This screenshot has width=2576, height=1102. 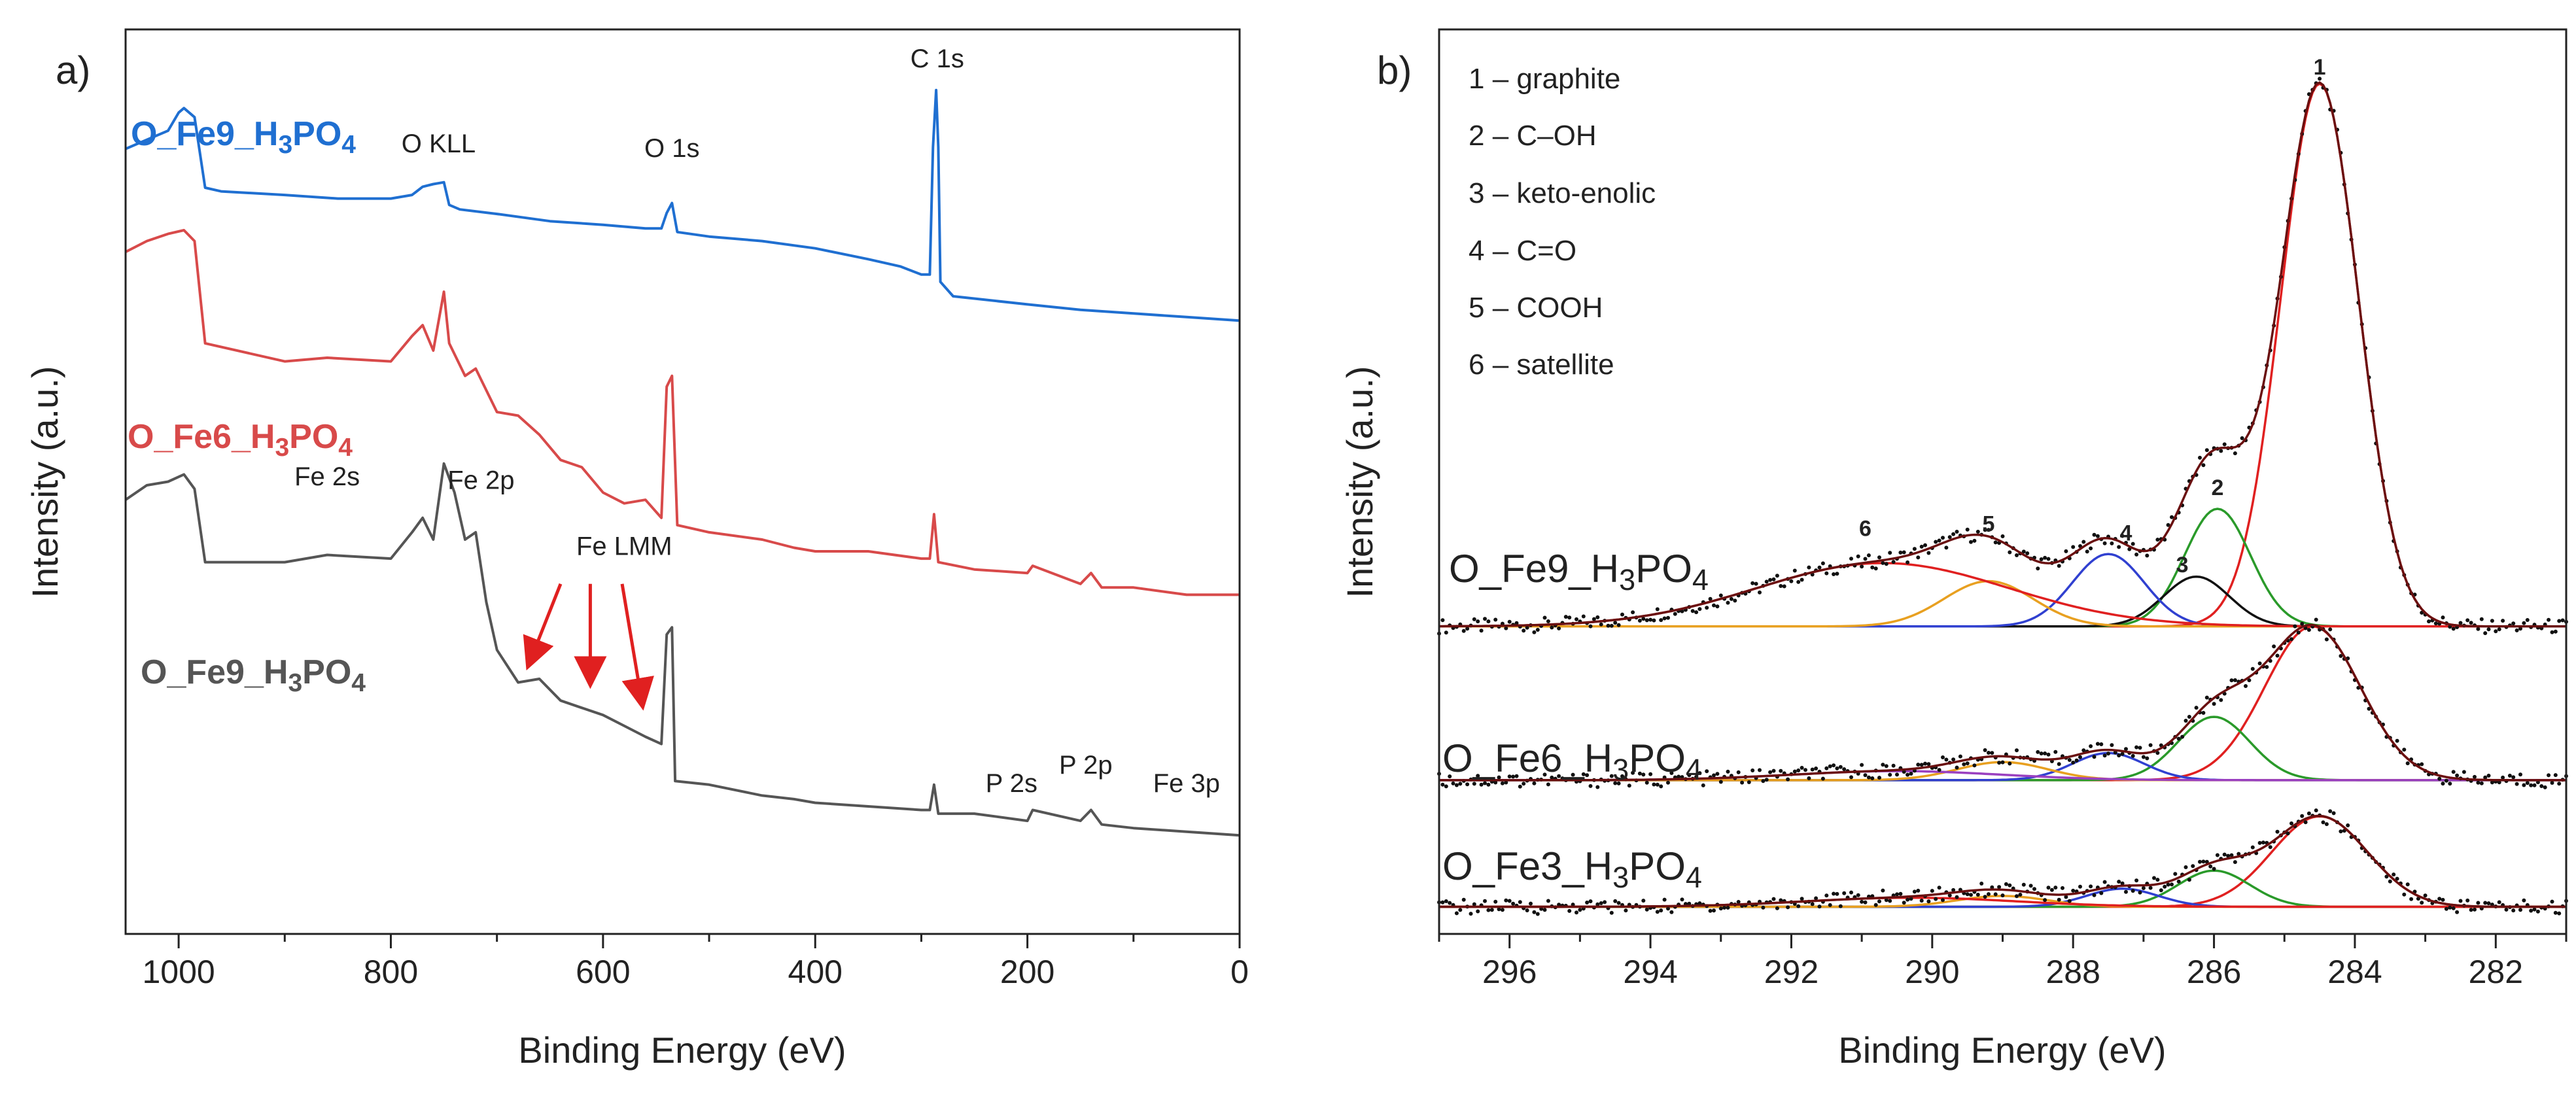 What do you see at coordinates (240, 440) in the screenshot?
I see `series-label-2: O_Fe6_H3PO4` at bounding box center [240, 440].